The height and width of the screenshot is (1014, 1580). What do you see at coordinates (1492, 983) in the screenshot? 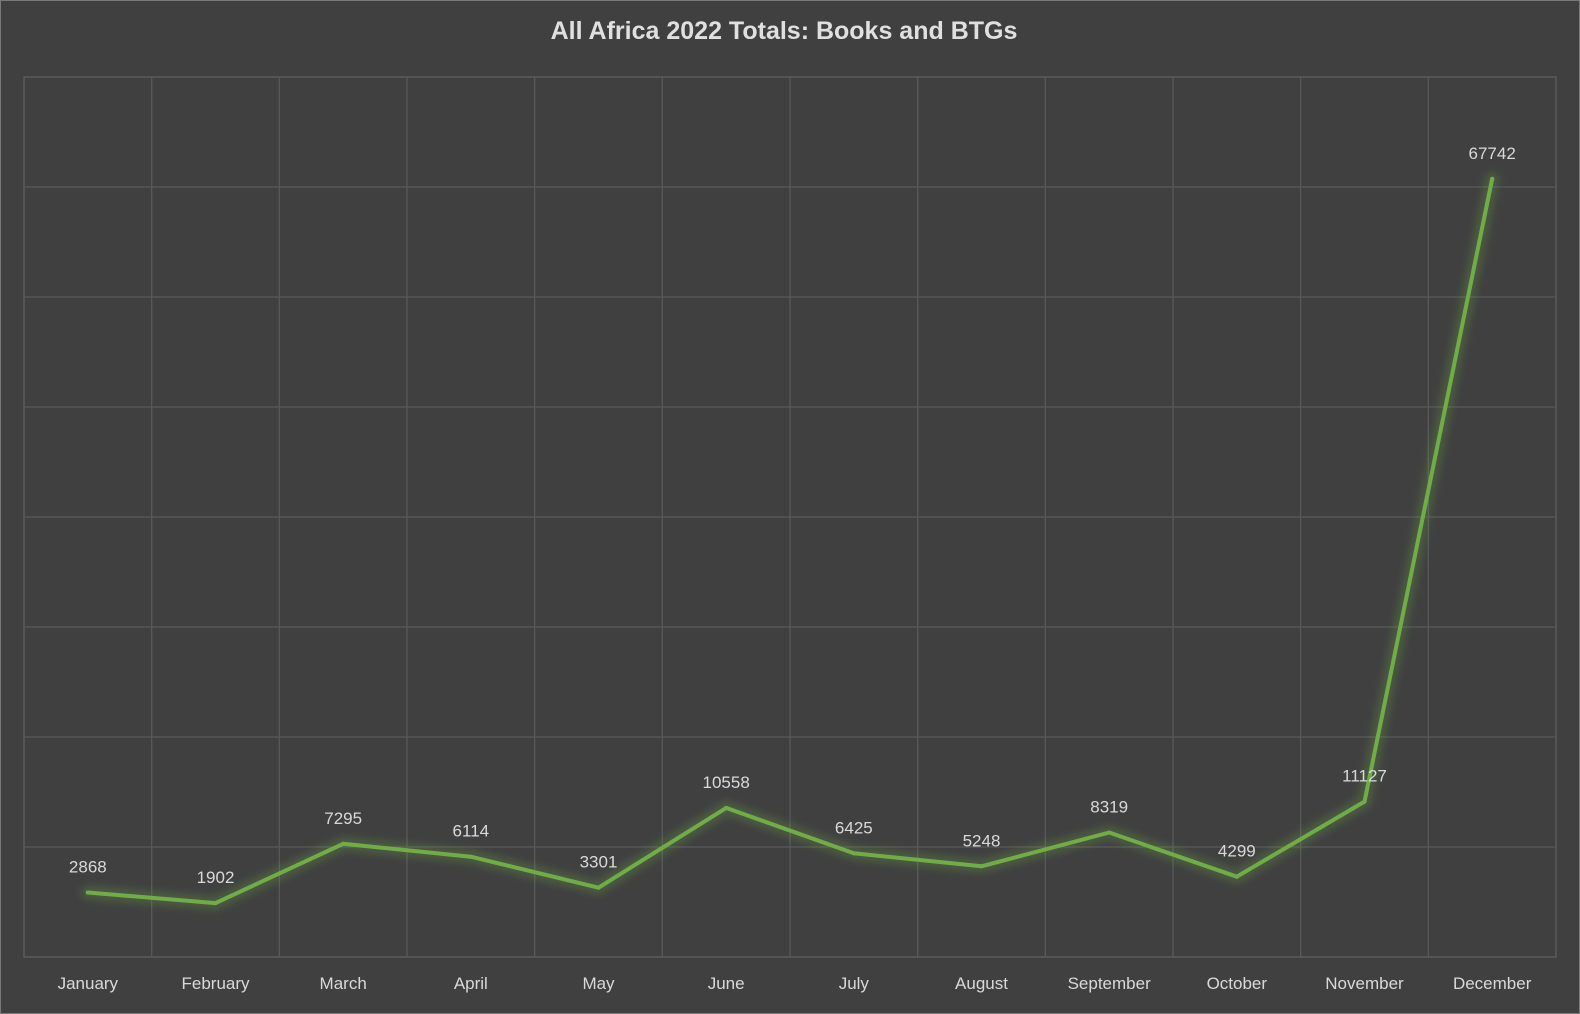
I see `x-tick-label: December` at bounding box center [1492, 983].